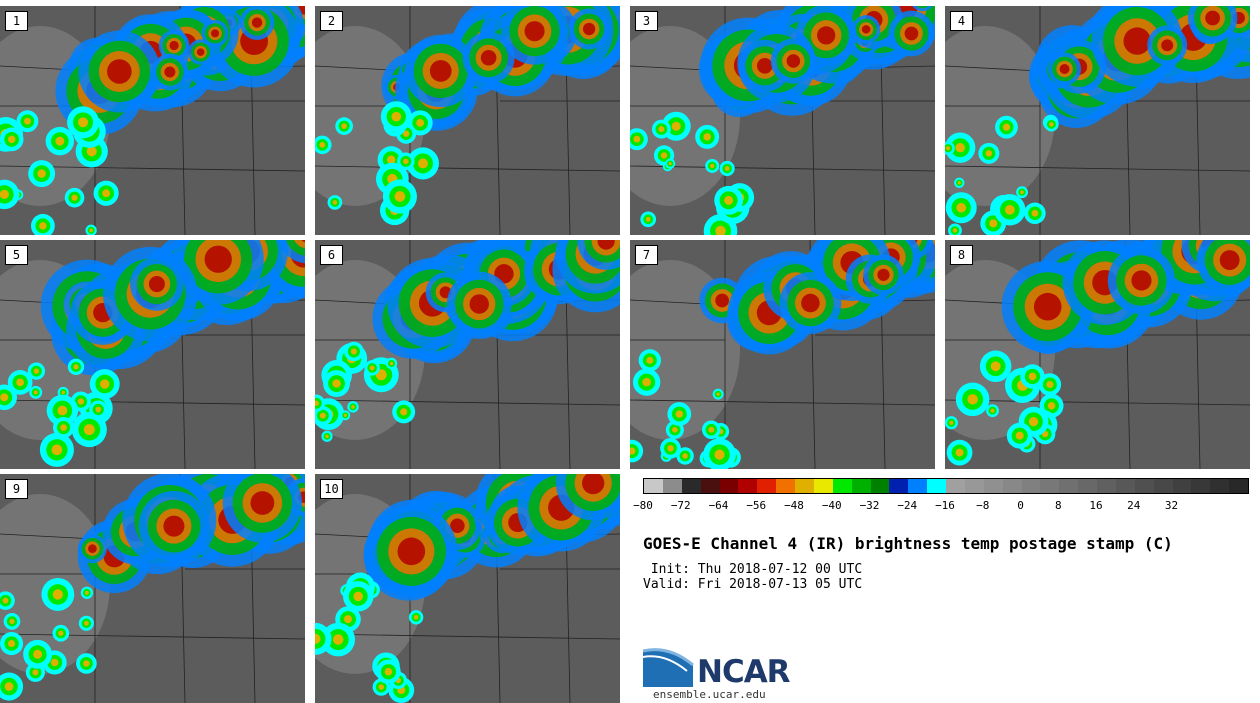 The image size is (1260, 703). Describe the element at coordinates (744, 672) in the screenshot. I see `logo-wordmark: NCAR` at that location.